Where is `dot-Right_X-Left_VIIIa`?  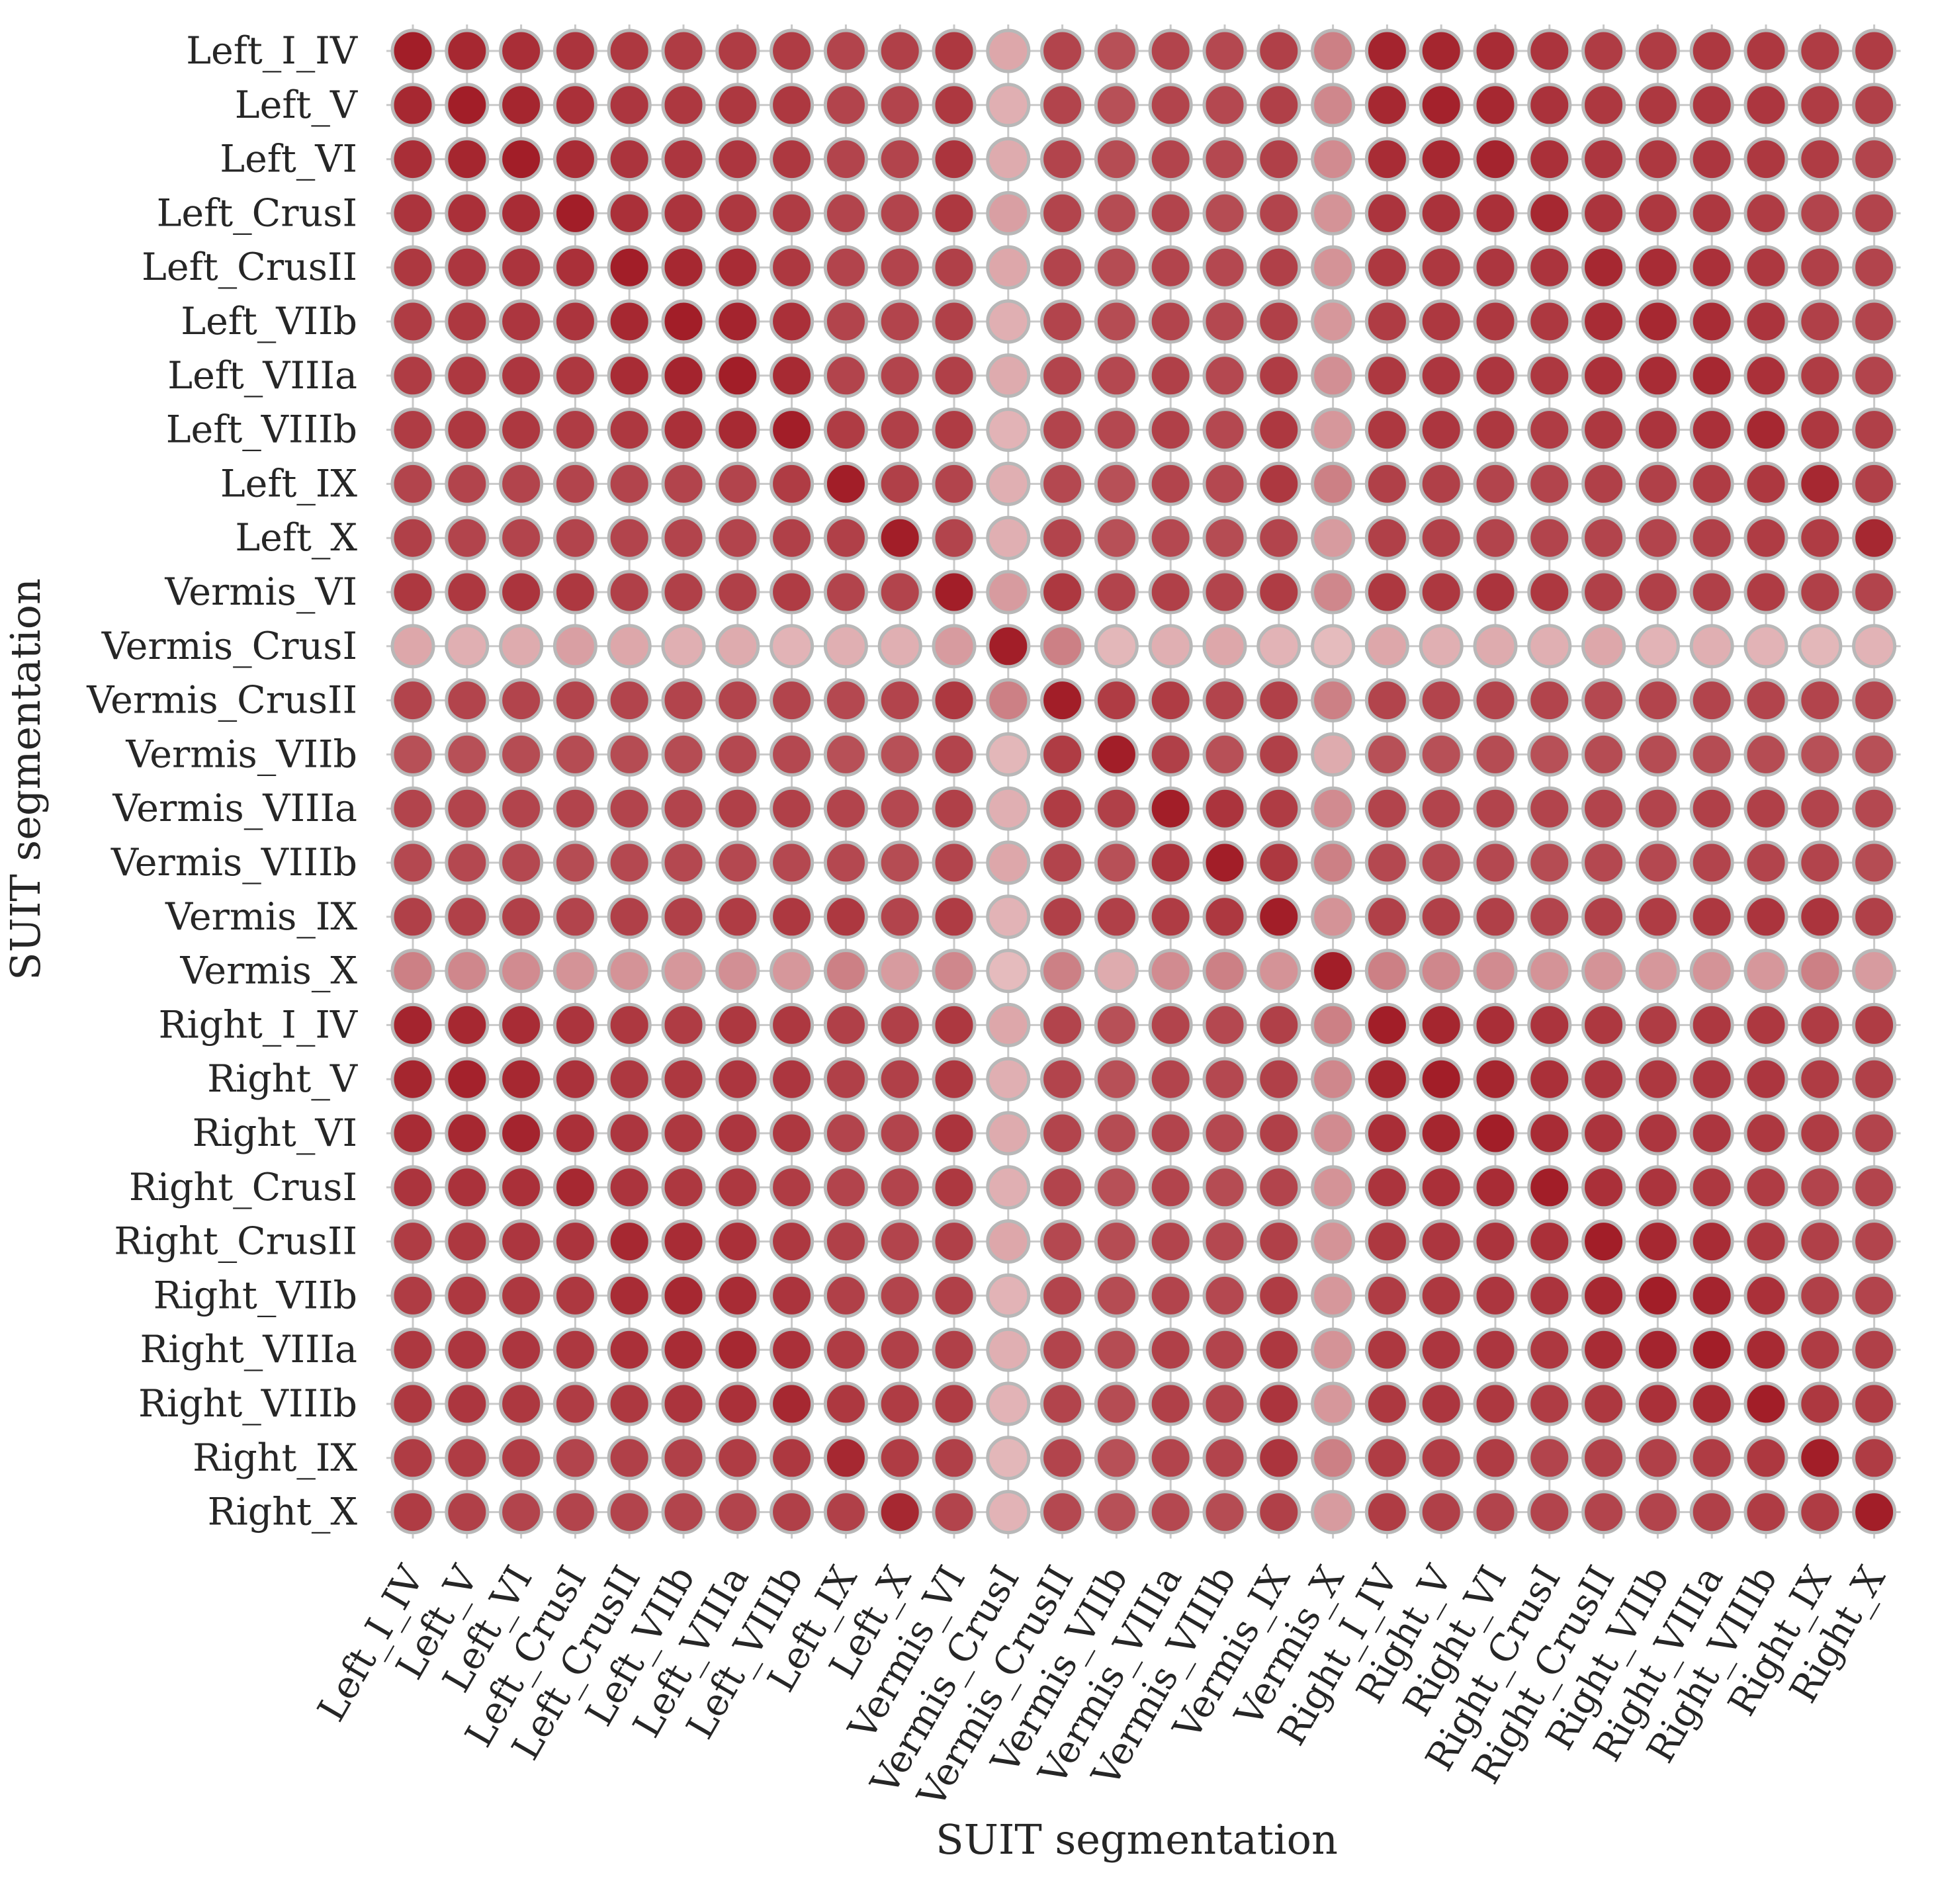 dot-Right_X-Left_VIIIa is located at coordinates (738, 1512).